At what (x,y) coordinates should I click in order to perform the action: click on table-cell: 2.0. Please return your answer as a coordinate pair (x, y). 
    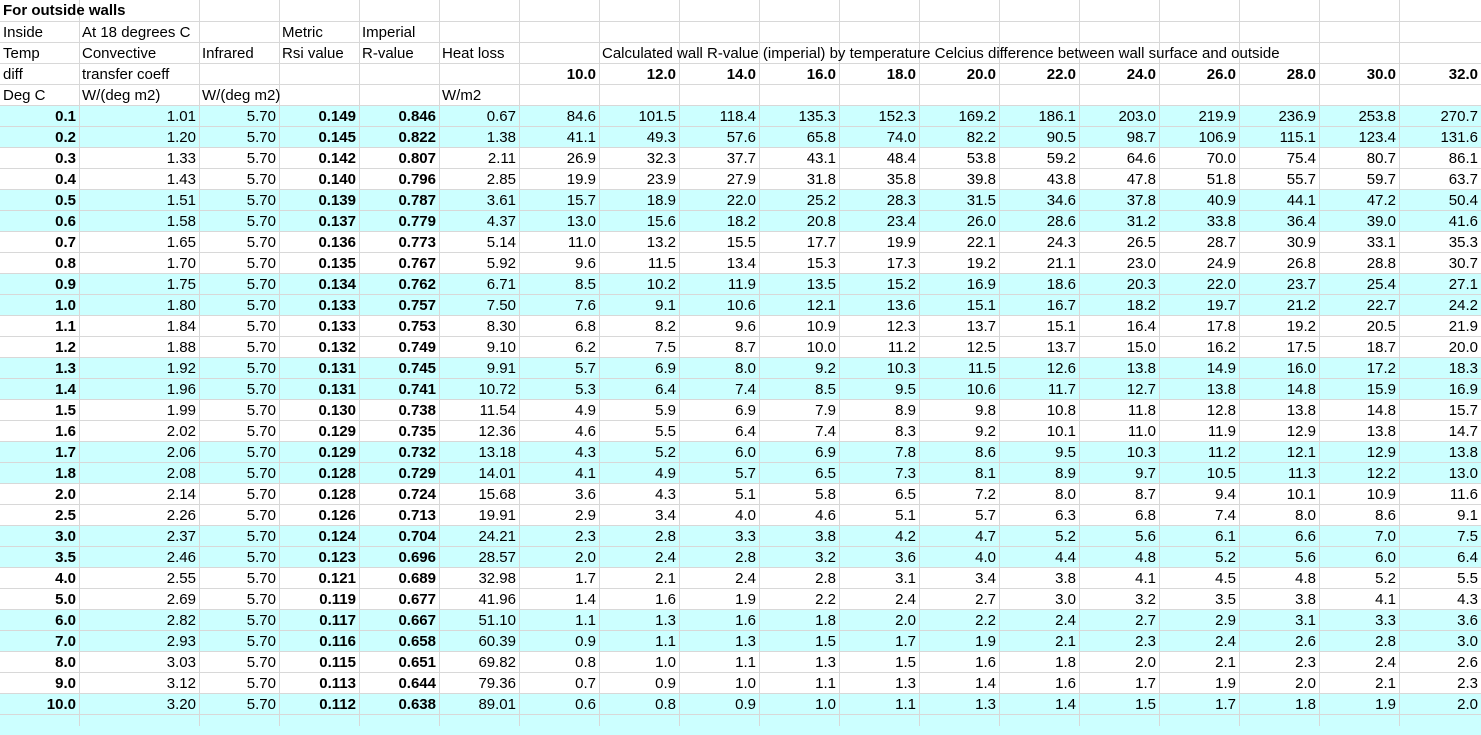
    Looking at the image, I should click on (1467, 704).